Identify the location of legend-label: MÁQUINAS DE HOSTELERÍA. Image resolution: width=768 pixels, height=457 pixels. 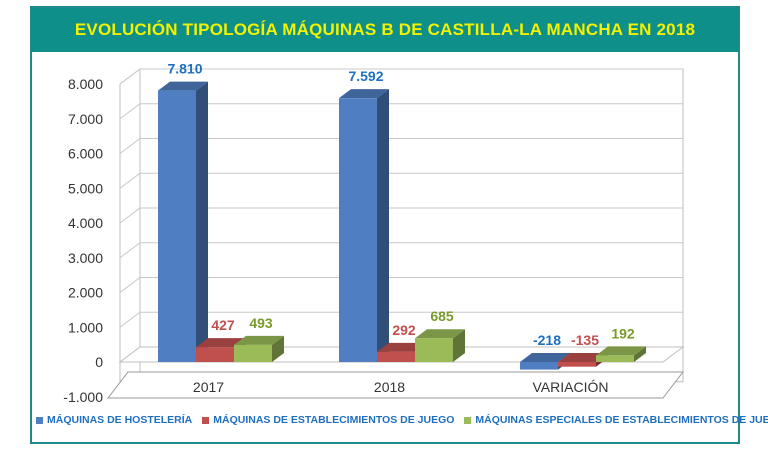
(120, 420).